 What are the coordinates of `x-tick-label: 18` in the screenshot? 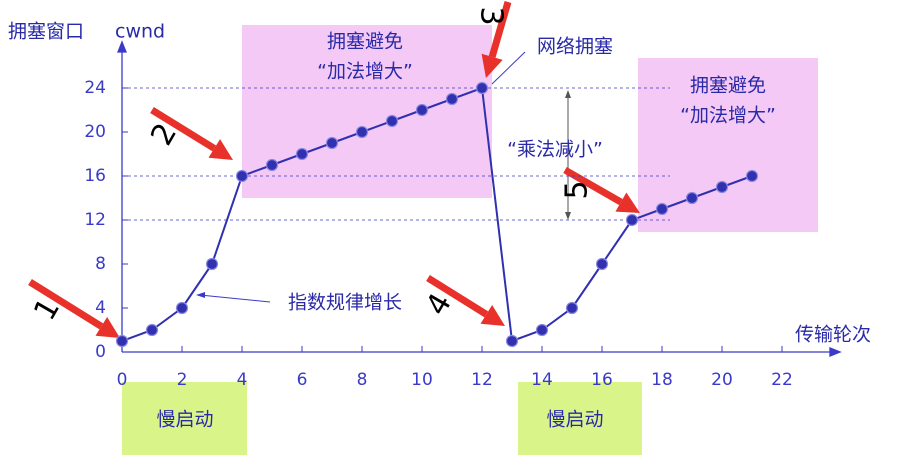 It's located at (662, 380).